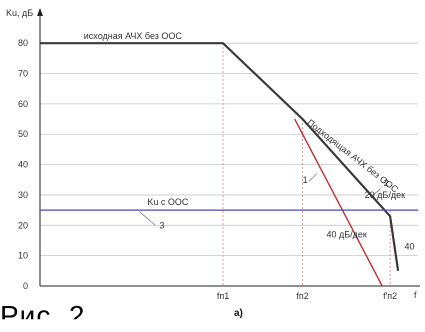  What do you see at coordinates (23, 165) in the screenshot?
I see `y-tick-label: 40` at bounding box center [23, 165].